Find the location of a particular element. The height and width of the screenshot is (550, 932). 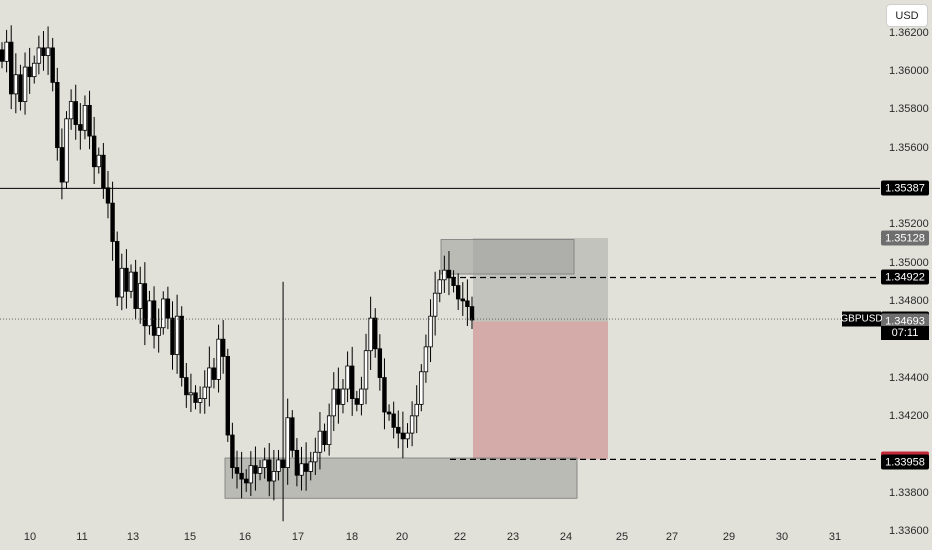

supply-zone is located at coordinates (507, 257).